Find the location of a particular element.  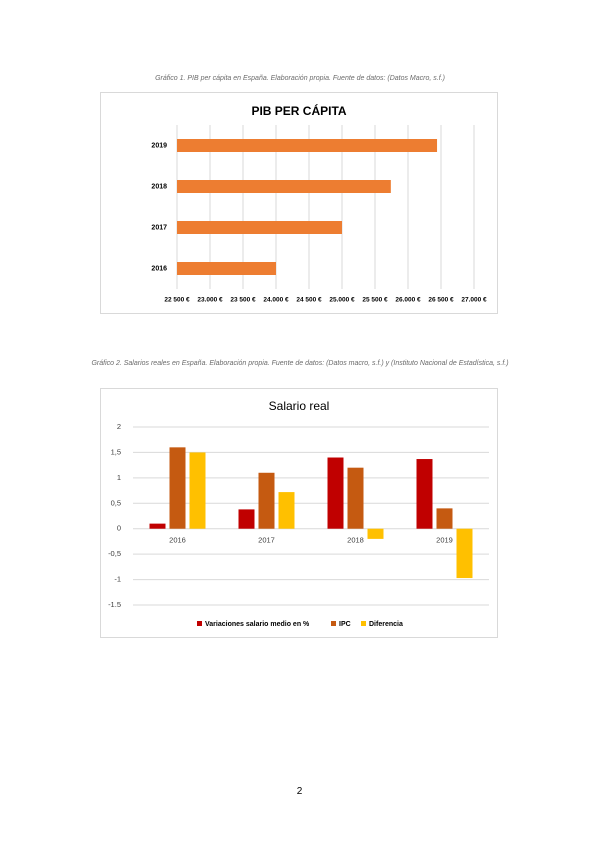

x-tick-label: 24.000 € is located at coordinates (276, 300).